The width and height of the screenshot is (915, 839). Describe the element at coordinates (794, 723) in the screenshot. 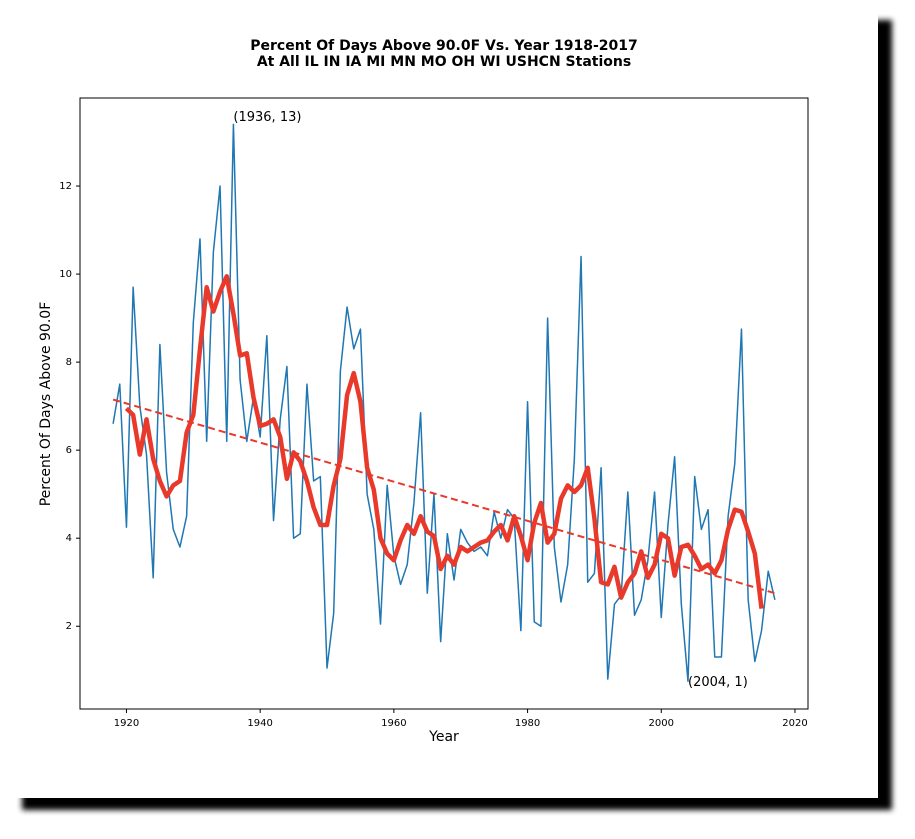

I see `x-tick-label: 2020` at that location.